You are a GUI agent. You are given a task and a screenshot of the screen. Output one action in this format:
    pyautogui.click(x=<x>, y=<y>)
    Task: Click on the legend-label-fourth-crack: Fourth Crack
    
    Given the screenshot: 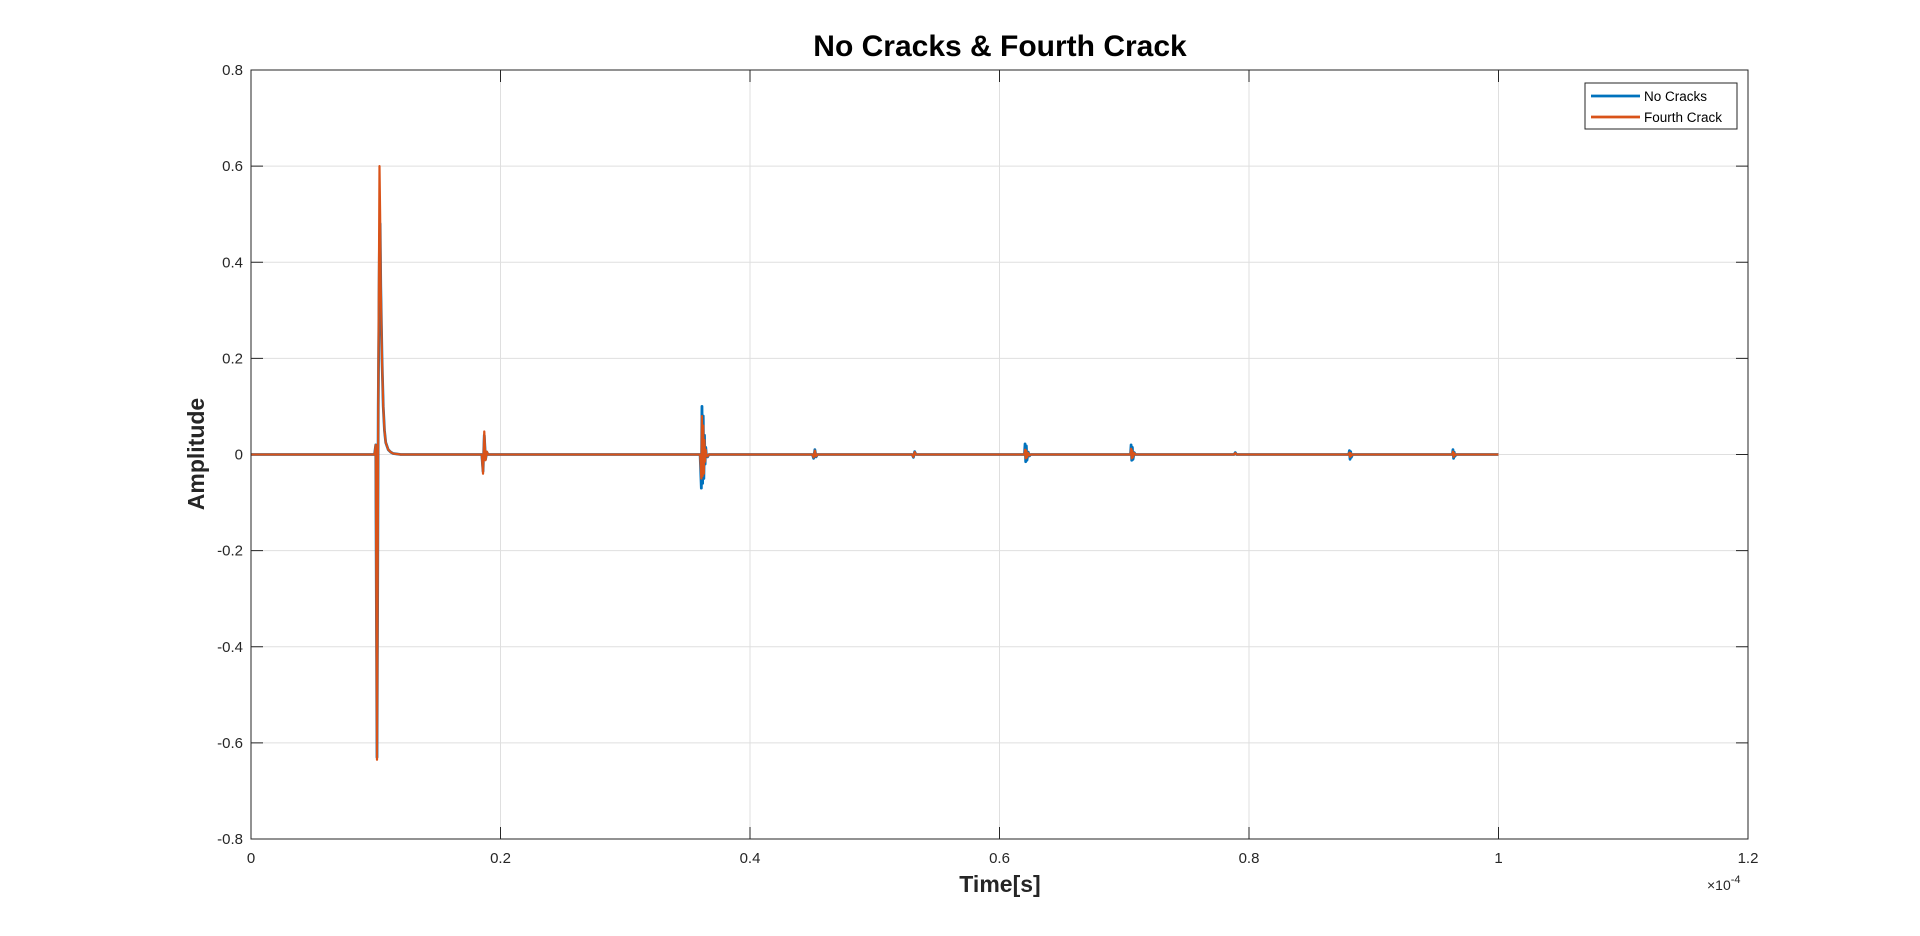 What is the action you would take?
    pyautogui.click(x=1683, y=117)
    